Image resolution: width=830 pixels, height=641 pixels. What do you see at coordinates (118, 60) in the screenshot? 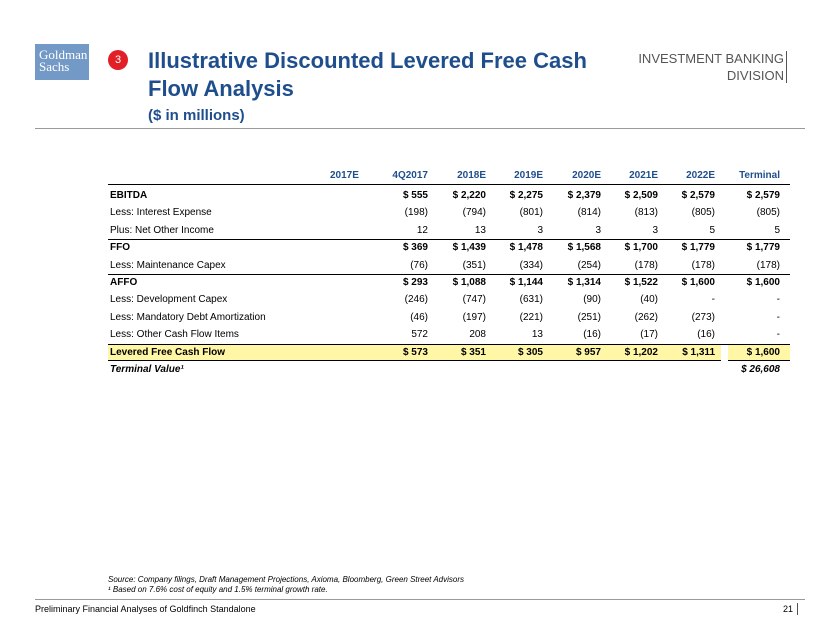
I see `section-badge: 3` at bounding box center [118, 60].